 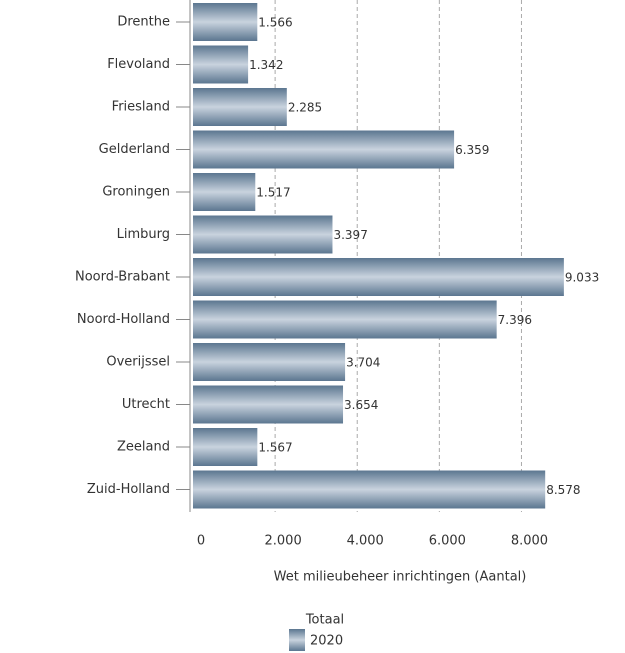 I want to click on value-label: 2.285, so click(x=305, y=108).